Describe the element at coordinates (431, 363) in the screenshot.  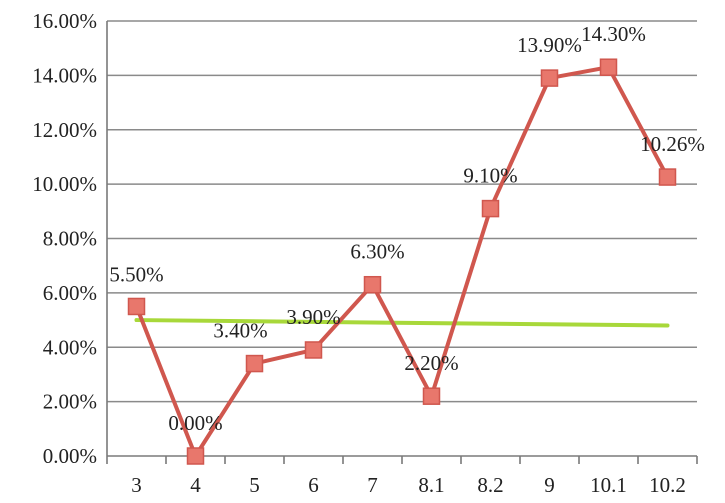
I see `data-label: 2.20%` at that location.